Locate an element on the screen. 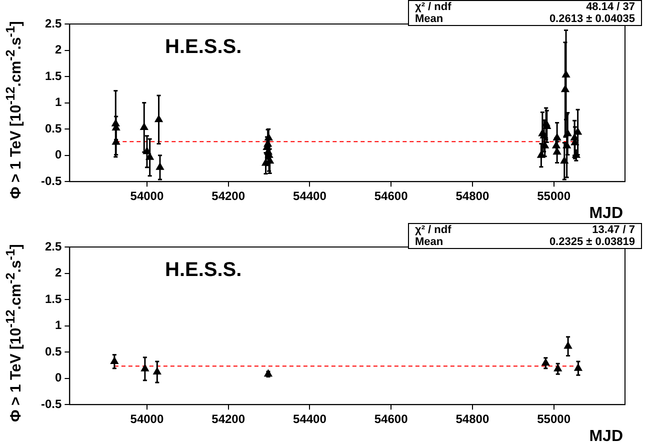  text: 13.47 / 7 is located at coordinates (613, 230).